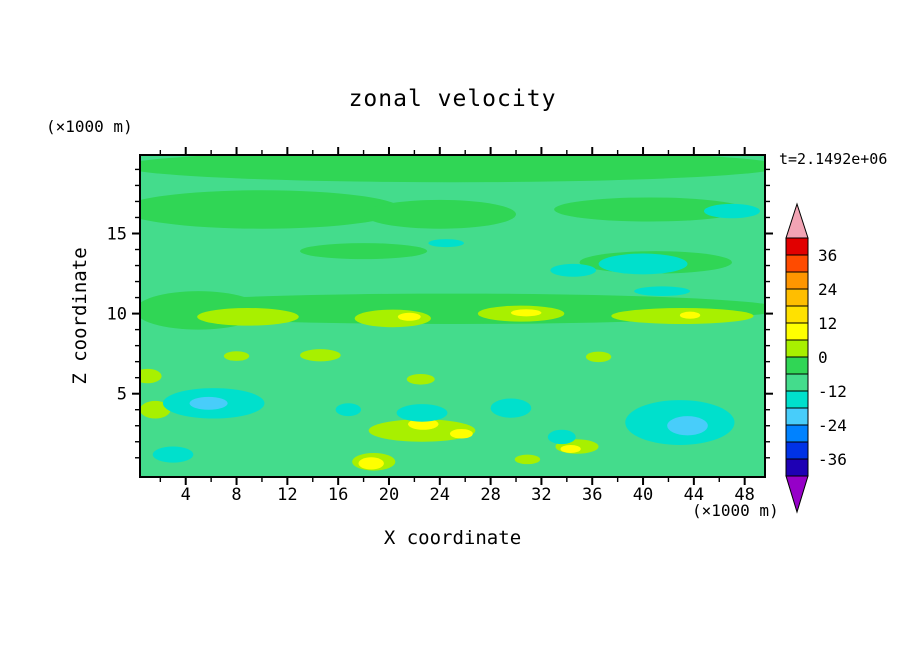 Image resolution: width=904 pixels, height=654 pixels. Describe the element at coordinates (797, 220) in the screenshot. I see `colorbar-over-arrow` at that location.